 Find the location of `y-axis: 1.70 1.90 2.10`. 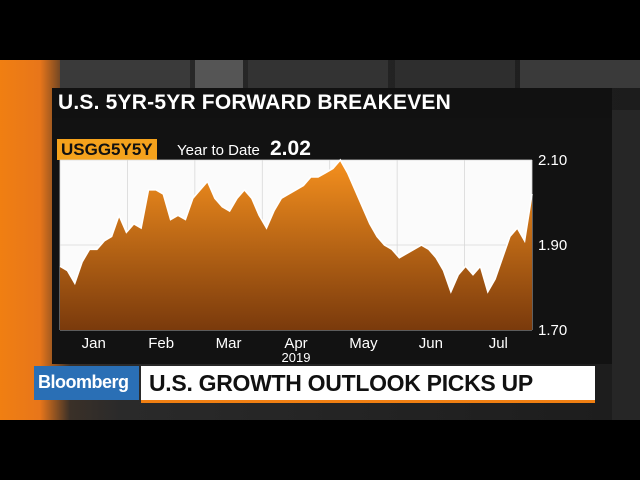

y-axis: 1.70 1.90 2.10 is located at coordinates (552, 245).